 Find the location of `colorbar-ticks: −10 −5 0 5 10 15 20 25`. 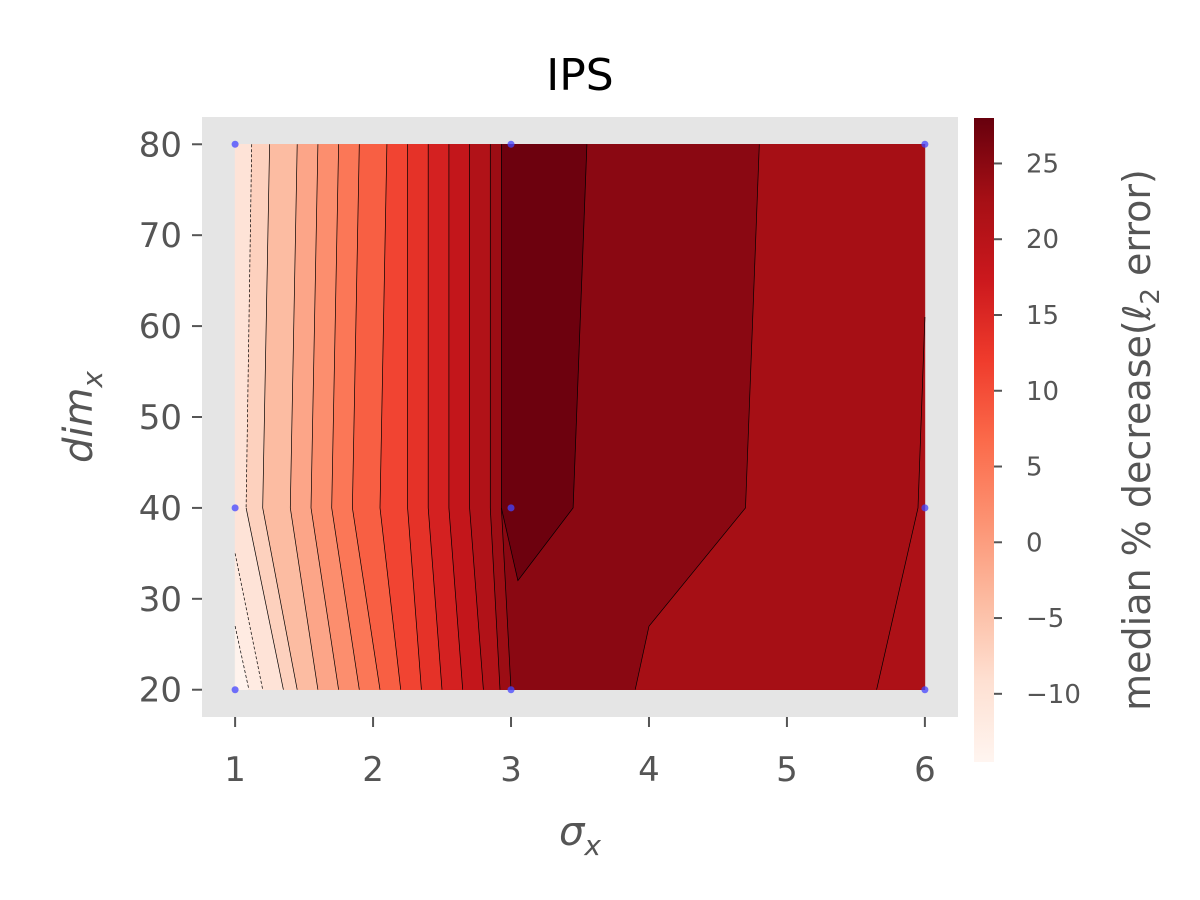

colorbar-ticks: −10 −5 0 5 10 15 20 25 is located at coordinates (1037, 429).